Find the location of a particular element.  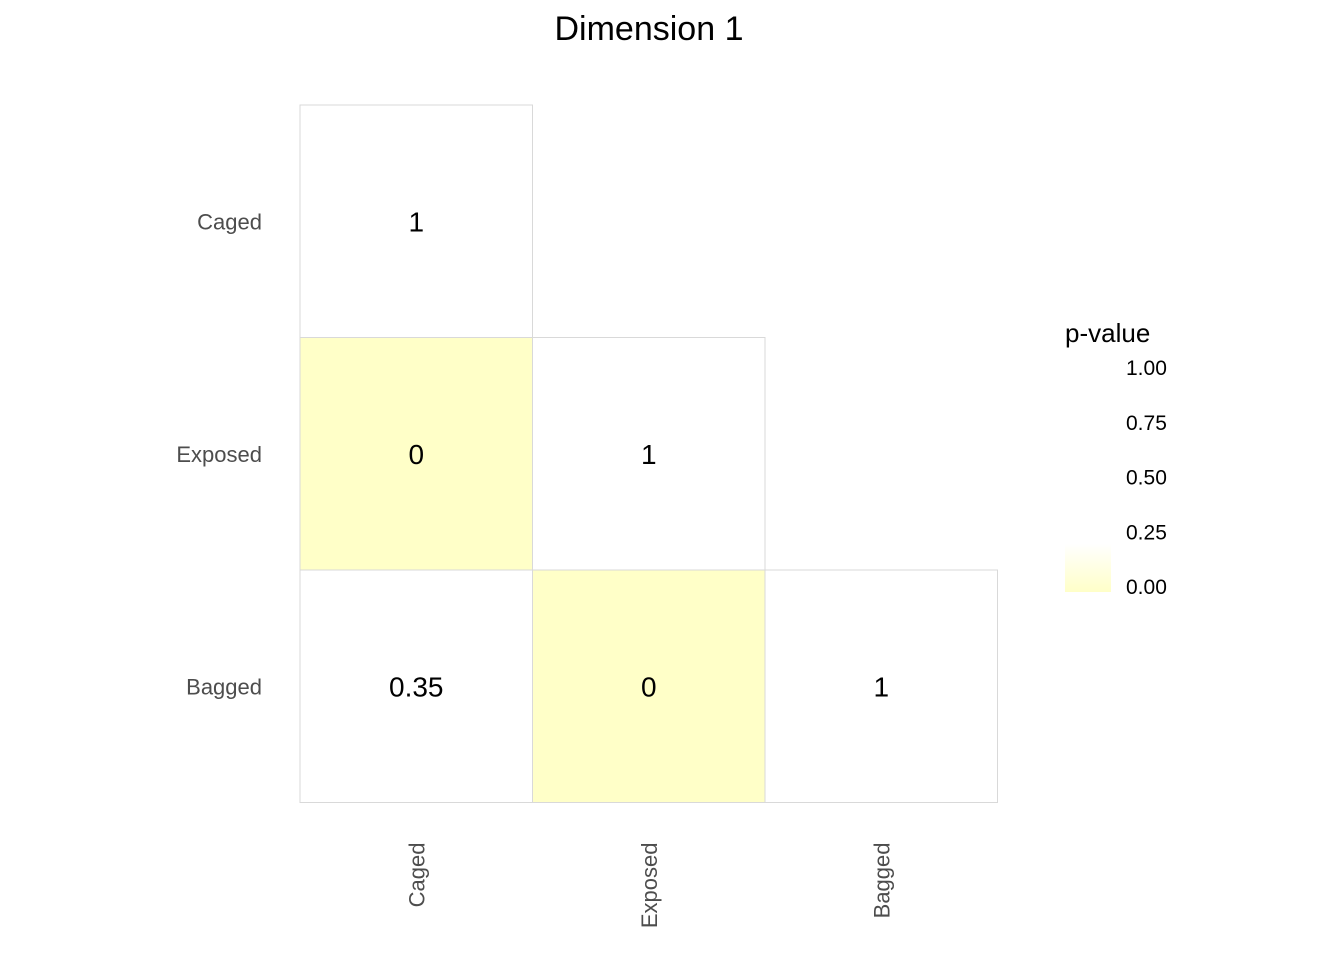

y-tick-label: Caged is located at coordinates (229, 221).